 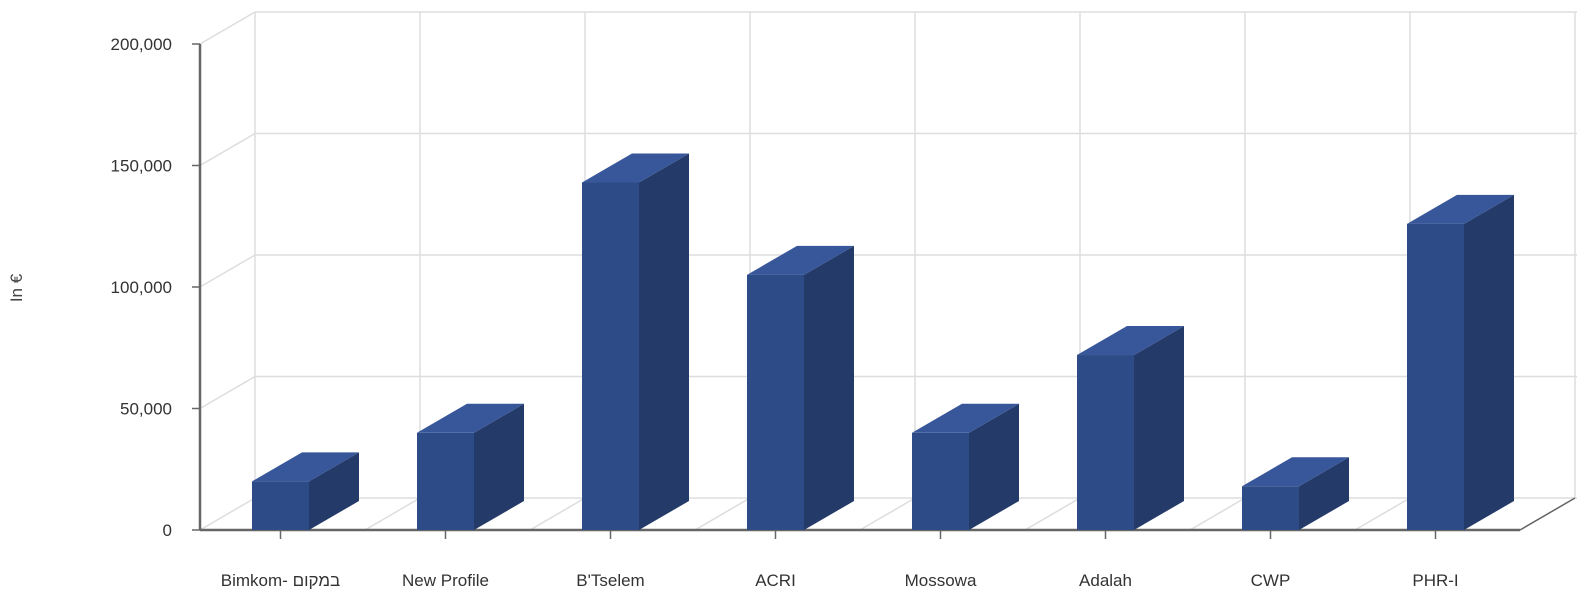 I want to click on y-tick-label: 200,000, so click(x=141, y=44).